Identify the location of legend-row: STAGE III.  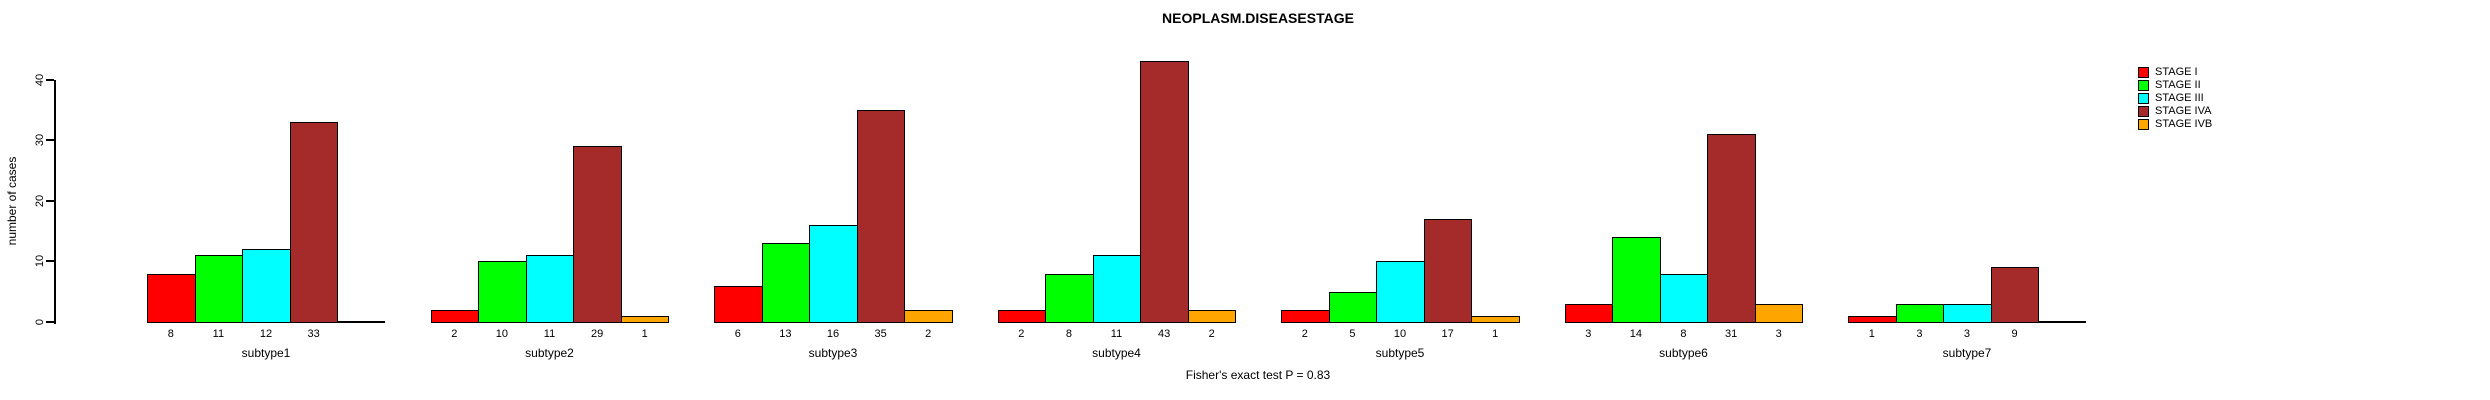
(2175, 98).